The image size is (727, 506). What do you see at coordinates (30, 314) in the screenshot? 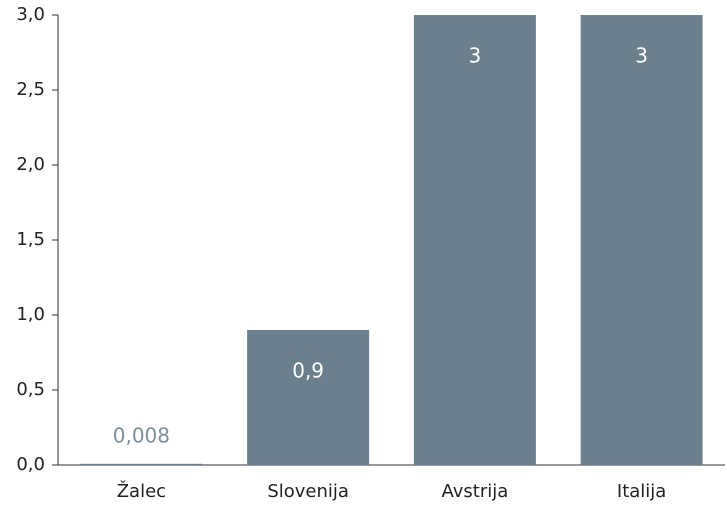
I see `y-tick-label: 1,0` at bounding box center [30, 314].